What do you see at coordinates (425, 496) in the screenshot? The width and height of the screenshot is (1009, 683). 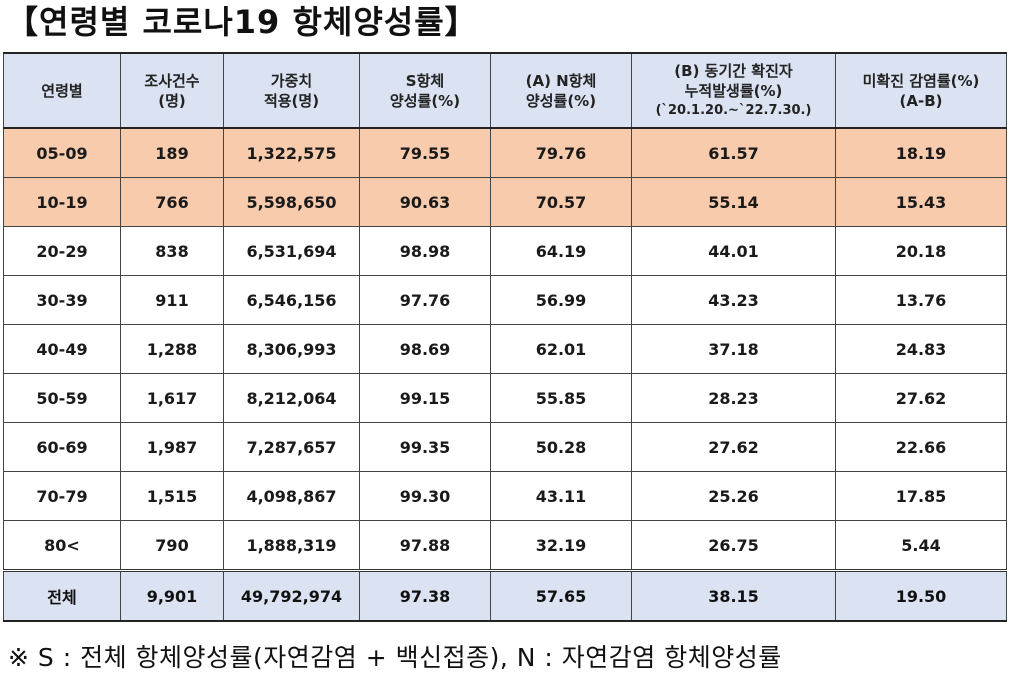 I see `s-rate-cell: 99.30` at bounding box center [425, 496].